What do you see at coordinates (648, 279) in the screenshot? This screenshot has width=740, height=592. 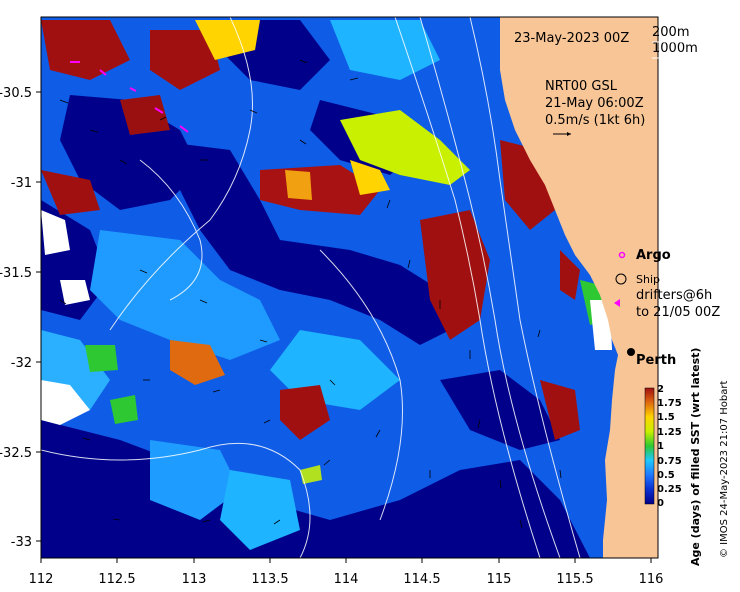 I see `ship-legend-label: Ship` at bounding box center [648, 279].